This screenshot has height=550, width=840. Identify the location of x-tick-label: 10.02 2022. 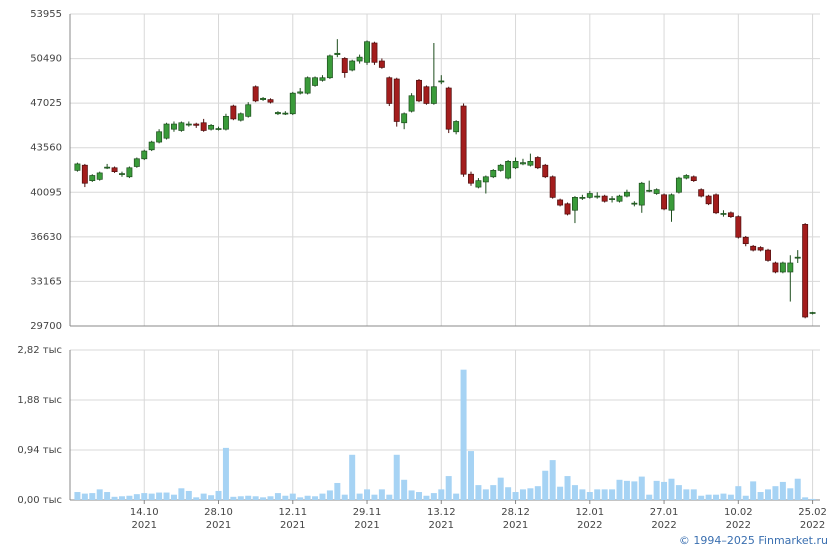
(738, 519).